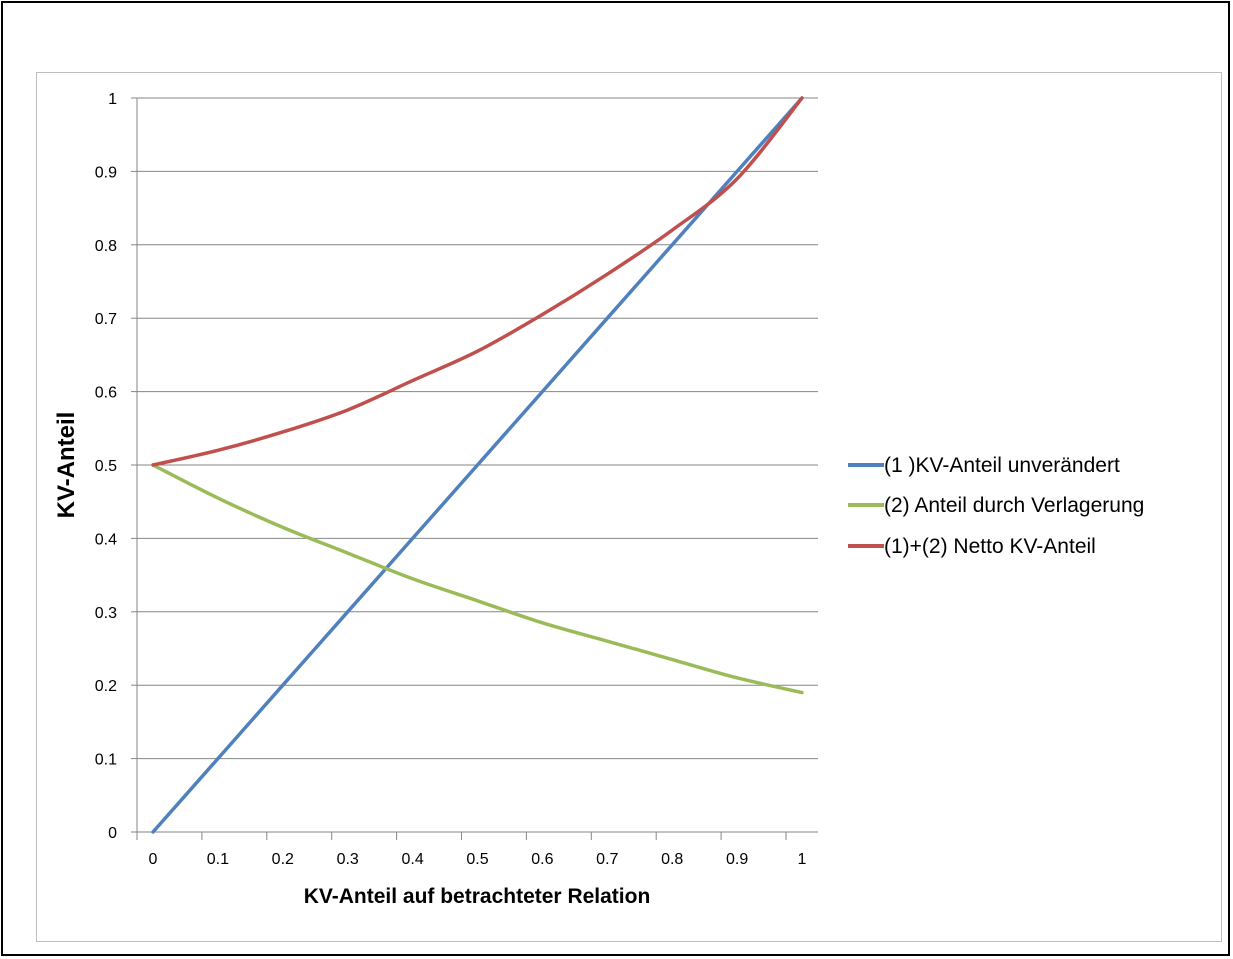 This screenshot has height=959, width=1233. Describe the element at coordinates (106, 760) in the screenshot. I see `y-tick-label: 0.1` at that location.